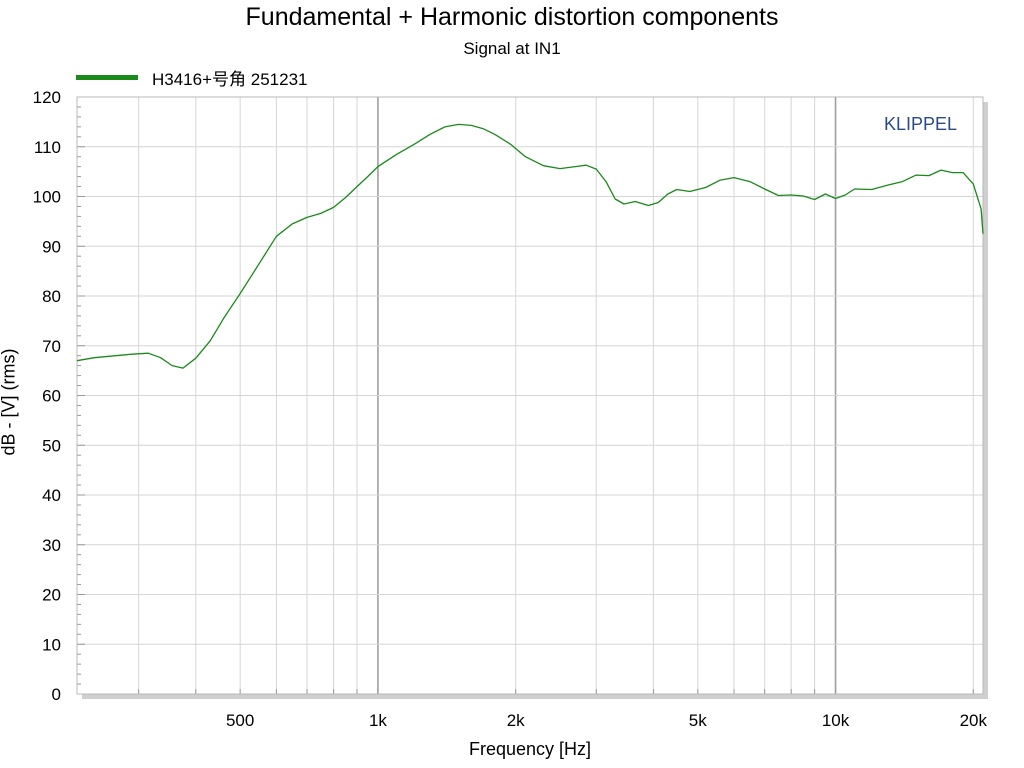 The image size is (1024, 768). What do you see at coordinates (51, 644) in the screenshot?
I see `y-tick-label: 10` at bounding box center [51, 644].